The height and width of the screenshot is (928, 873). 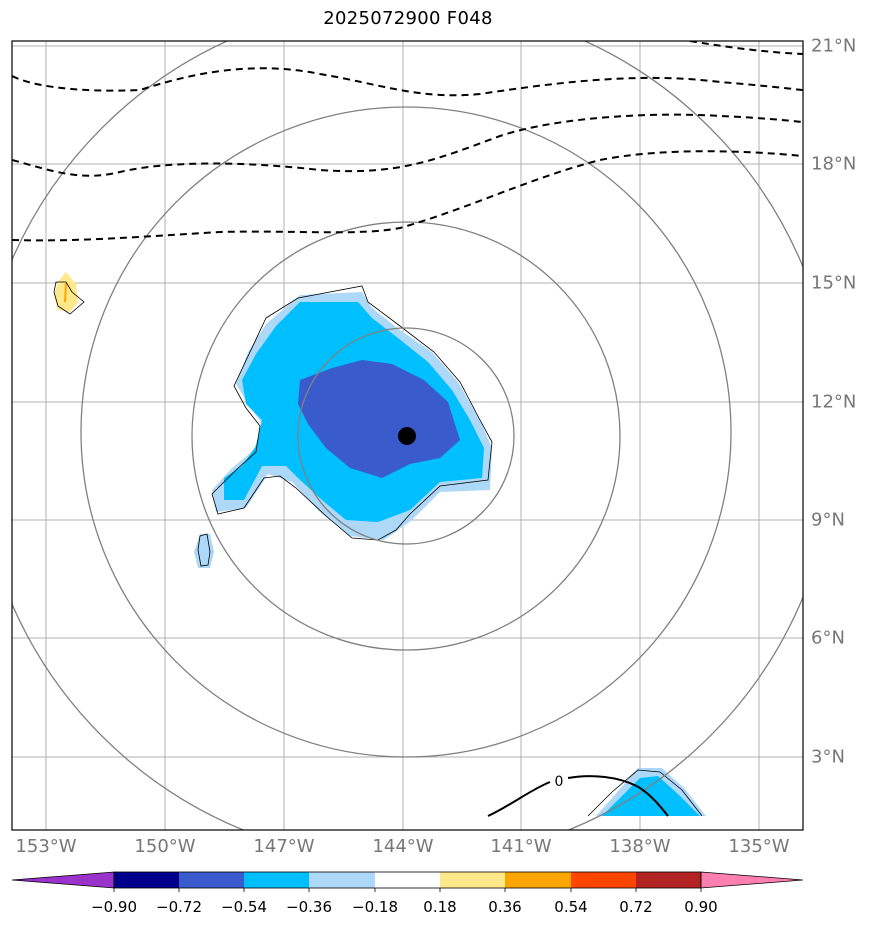 I want to click on colorbar, so click(x=407, y=881).